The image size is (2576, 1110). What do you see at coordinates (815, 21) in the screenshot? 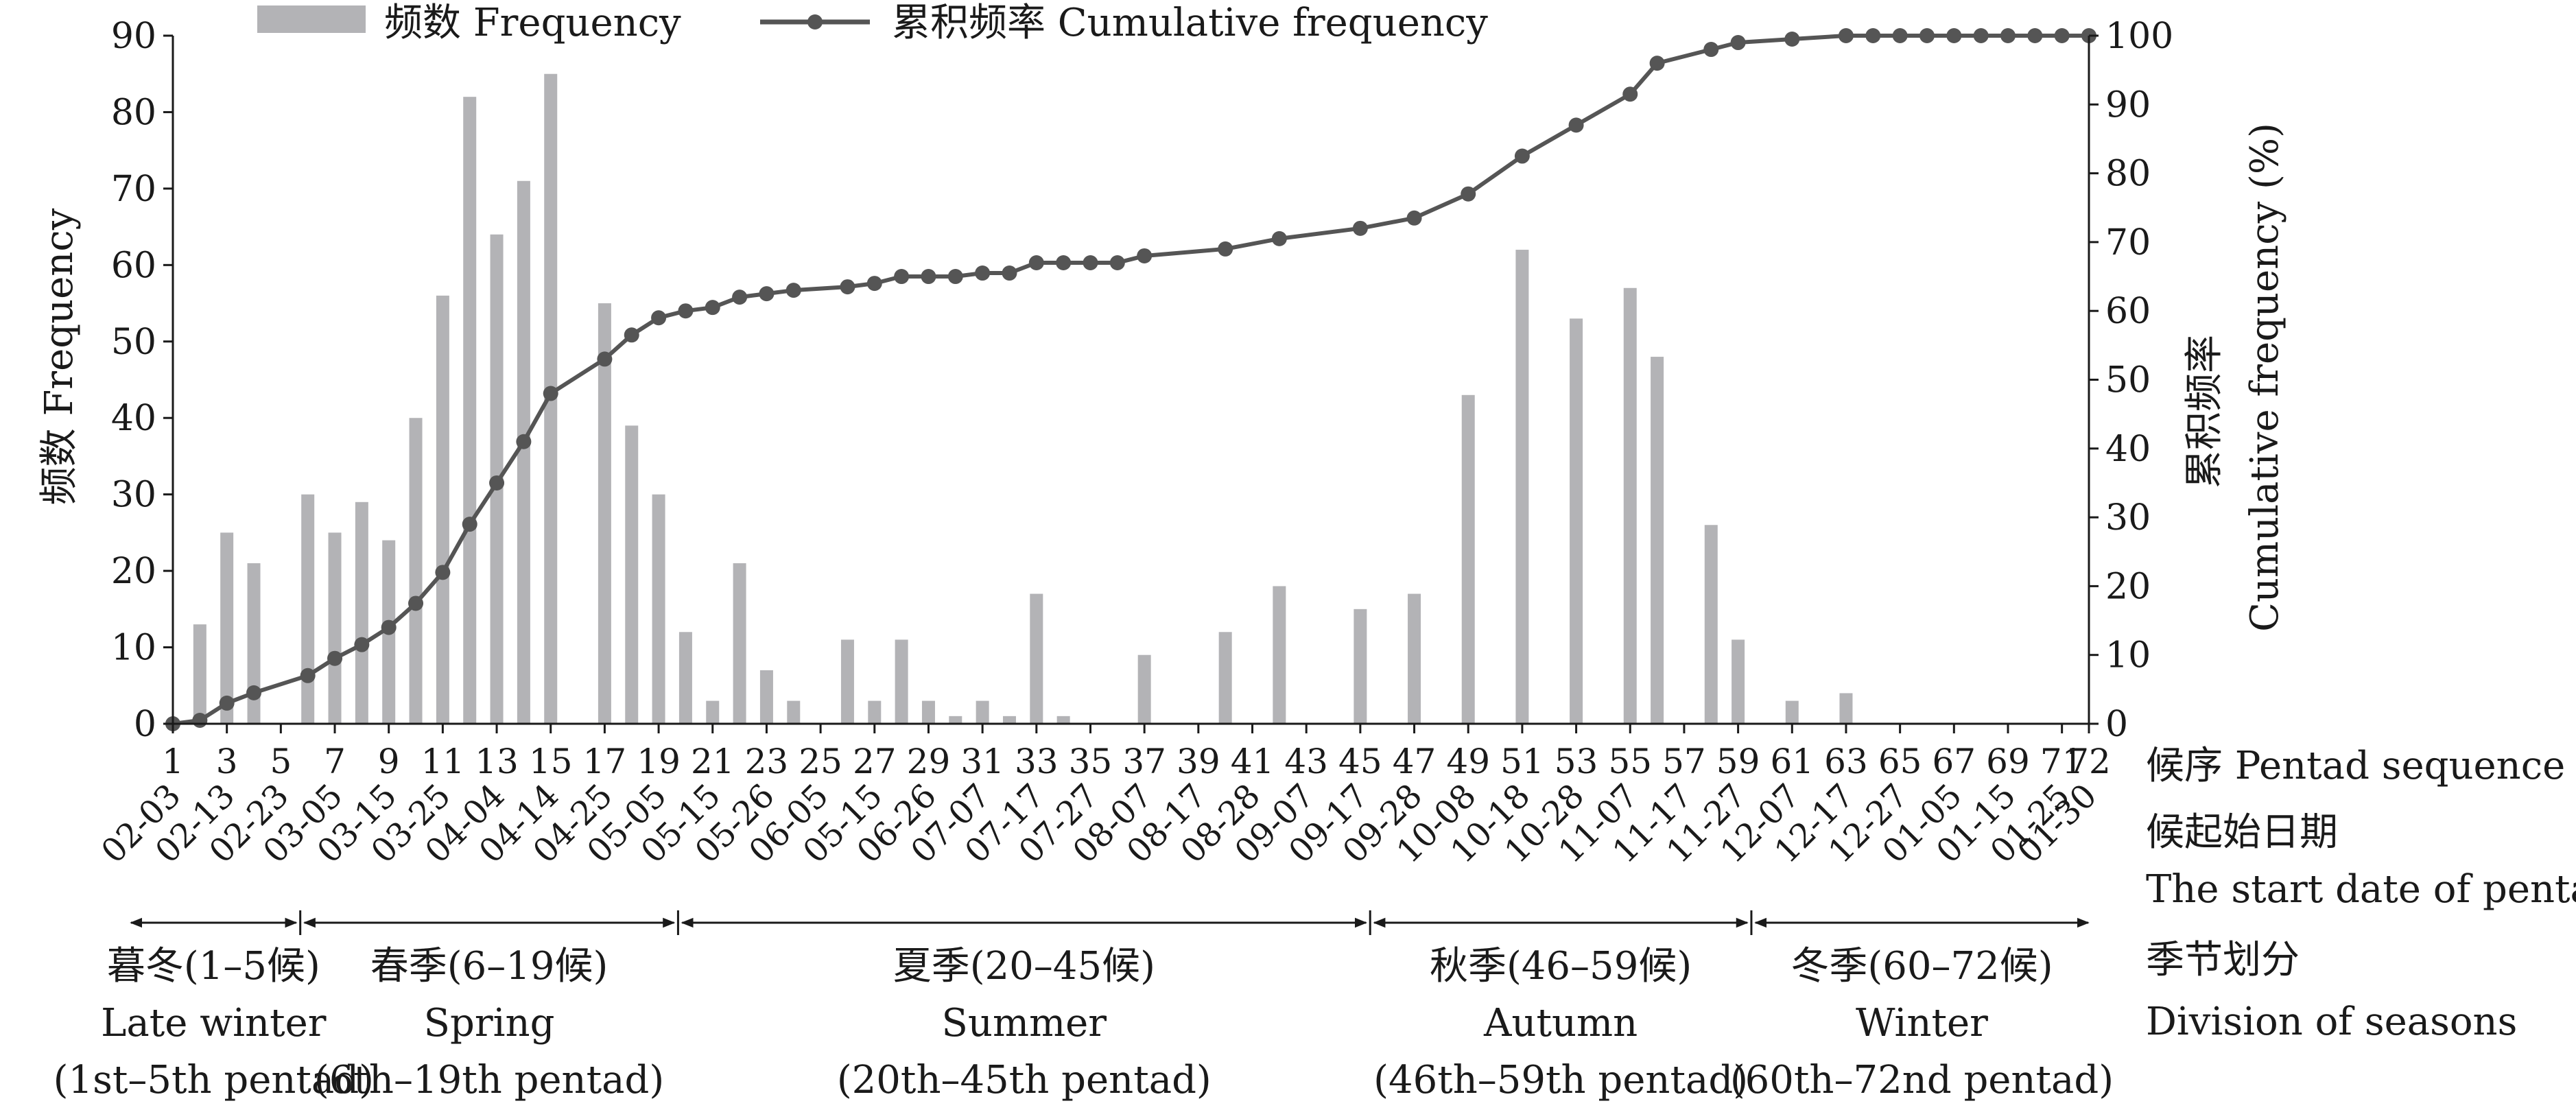
I see `legend-line-marker` at bounding box center [815, 21].